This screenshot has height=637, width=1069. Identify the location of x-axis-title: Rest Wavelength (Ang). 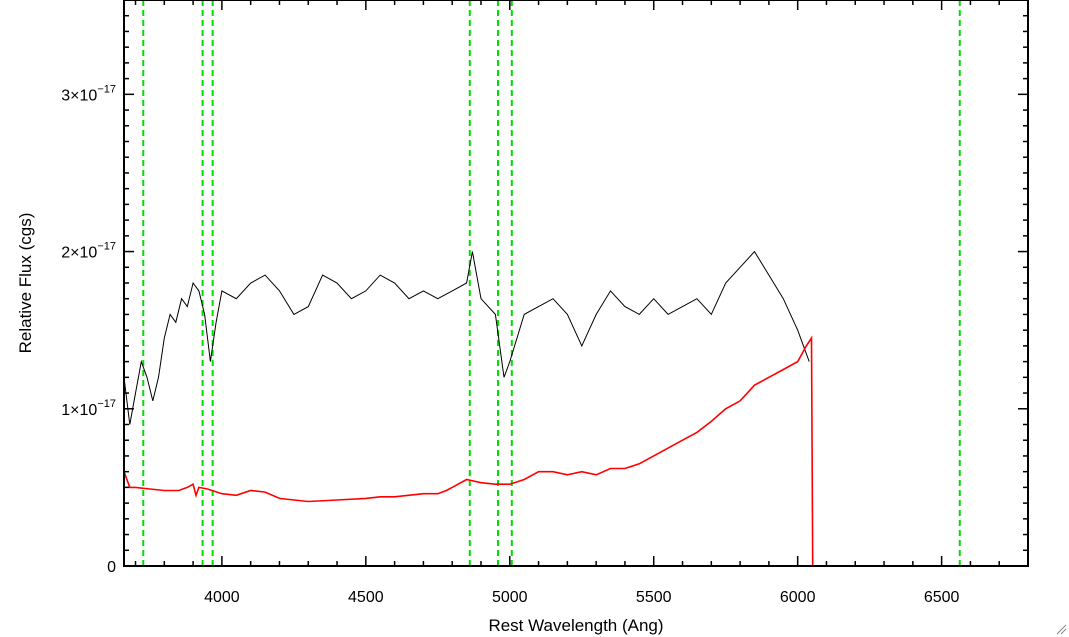
(575, 625).